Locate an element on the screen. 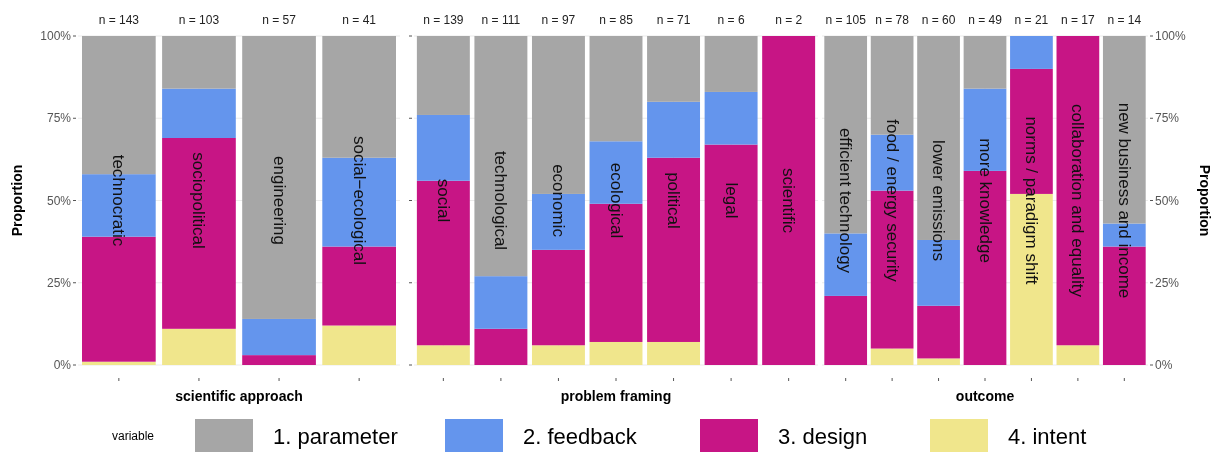  x-tick-label: political is located at coordinates (674, 200).